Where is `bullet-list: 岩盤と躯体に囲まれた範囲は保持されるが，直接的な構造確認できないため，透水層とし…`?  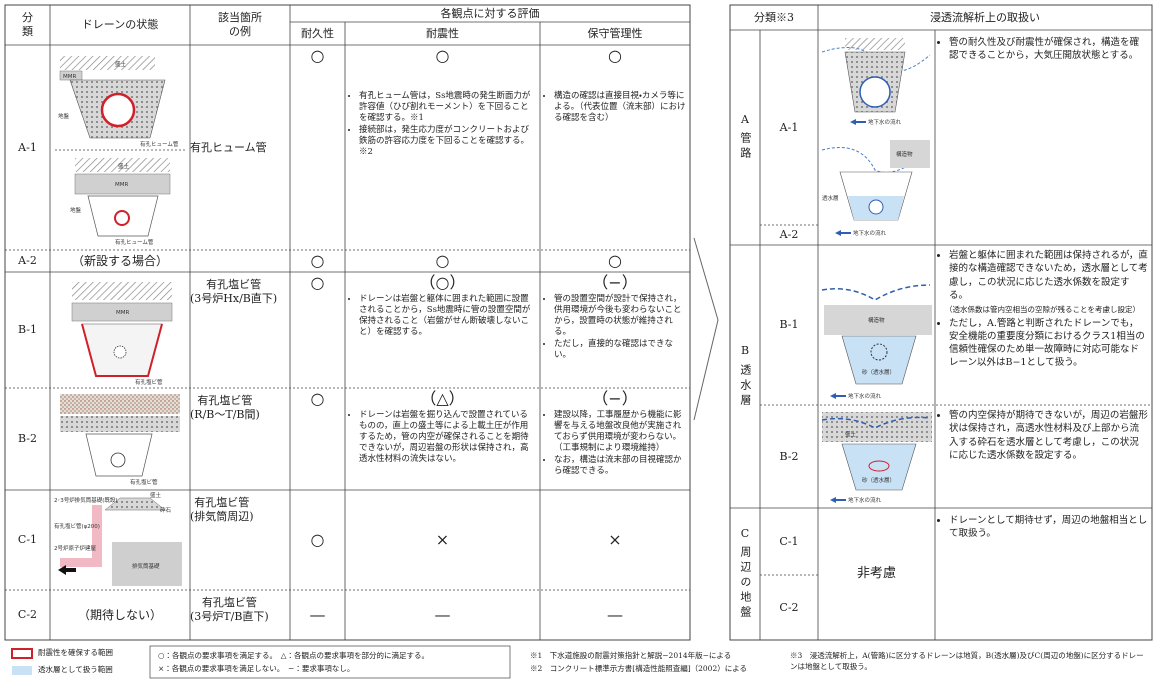 bullet-list: 岩盤と躯体に囲まれた範囲は保持されるが，直接的な構造確認できないため，透水層とし… is located at coordinates (1043, 276).